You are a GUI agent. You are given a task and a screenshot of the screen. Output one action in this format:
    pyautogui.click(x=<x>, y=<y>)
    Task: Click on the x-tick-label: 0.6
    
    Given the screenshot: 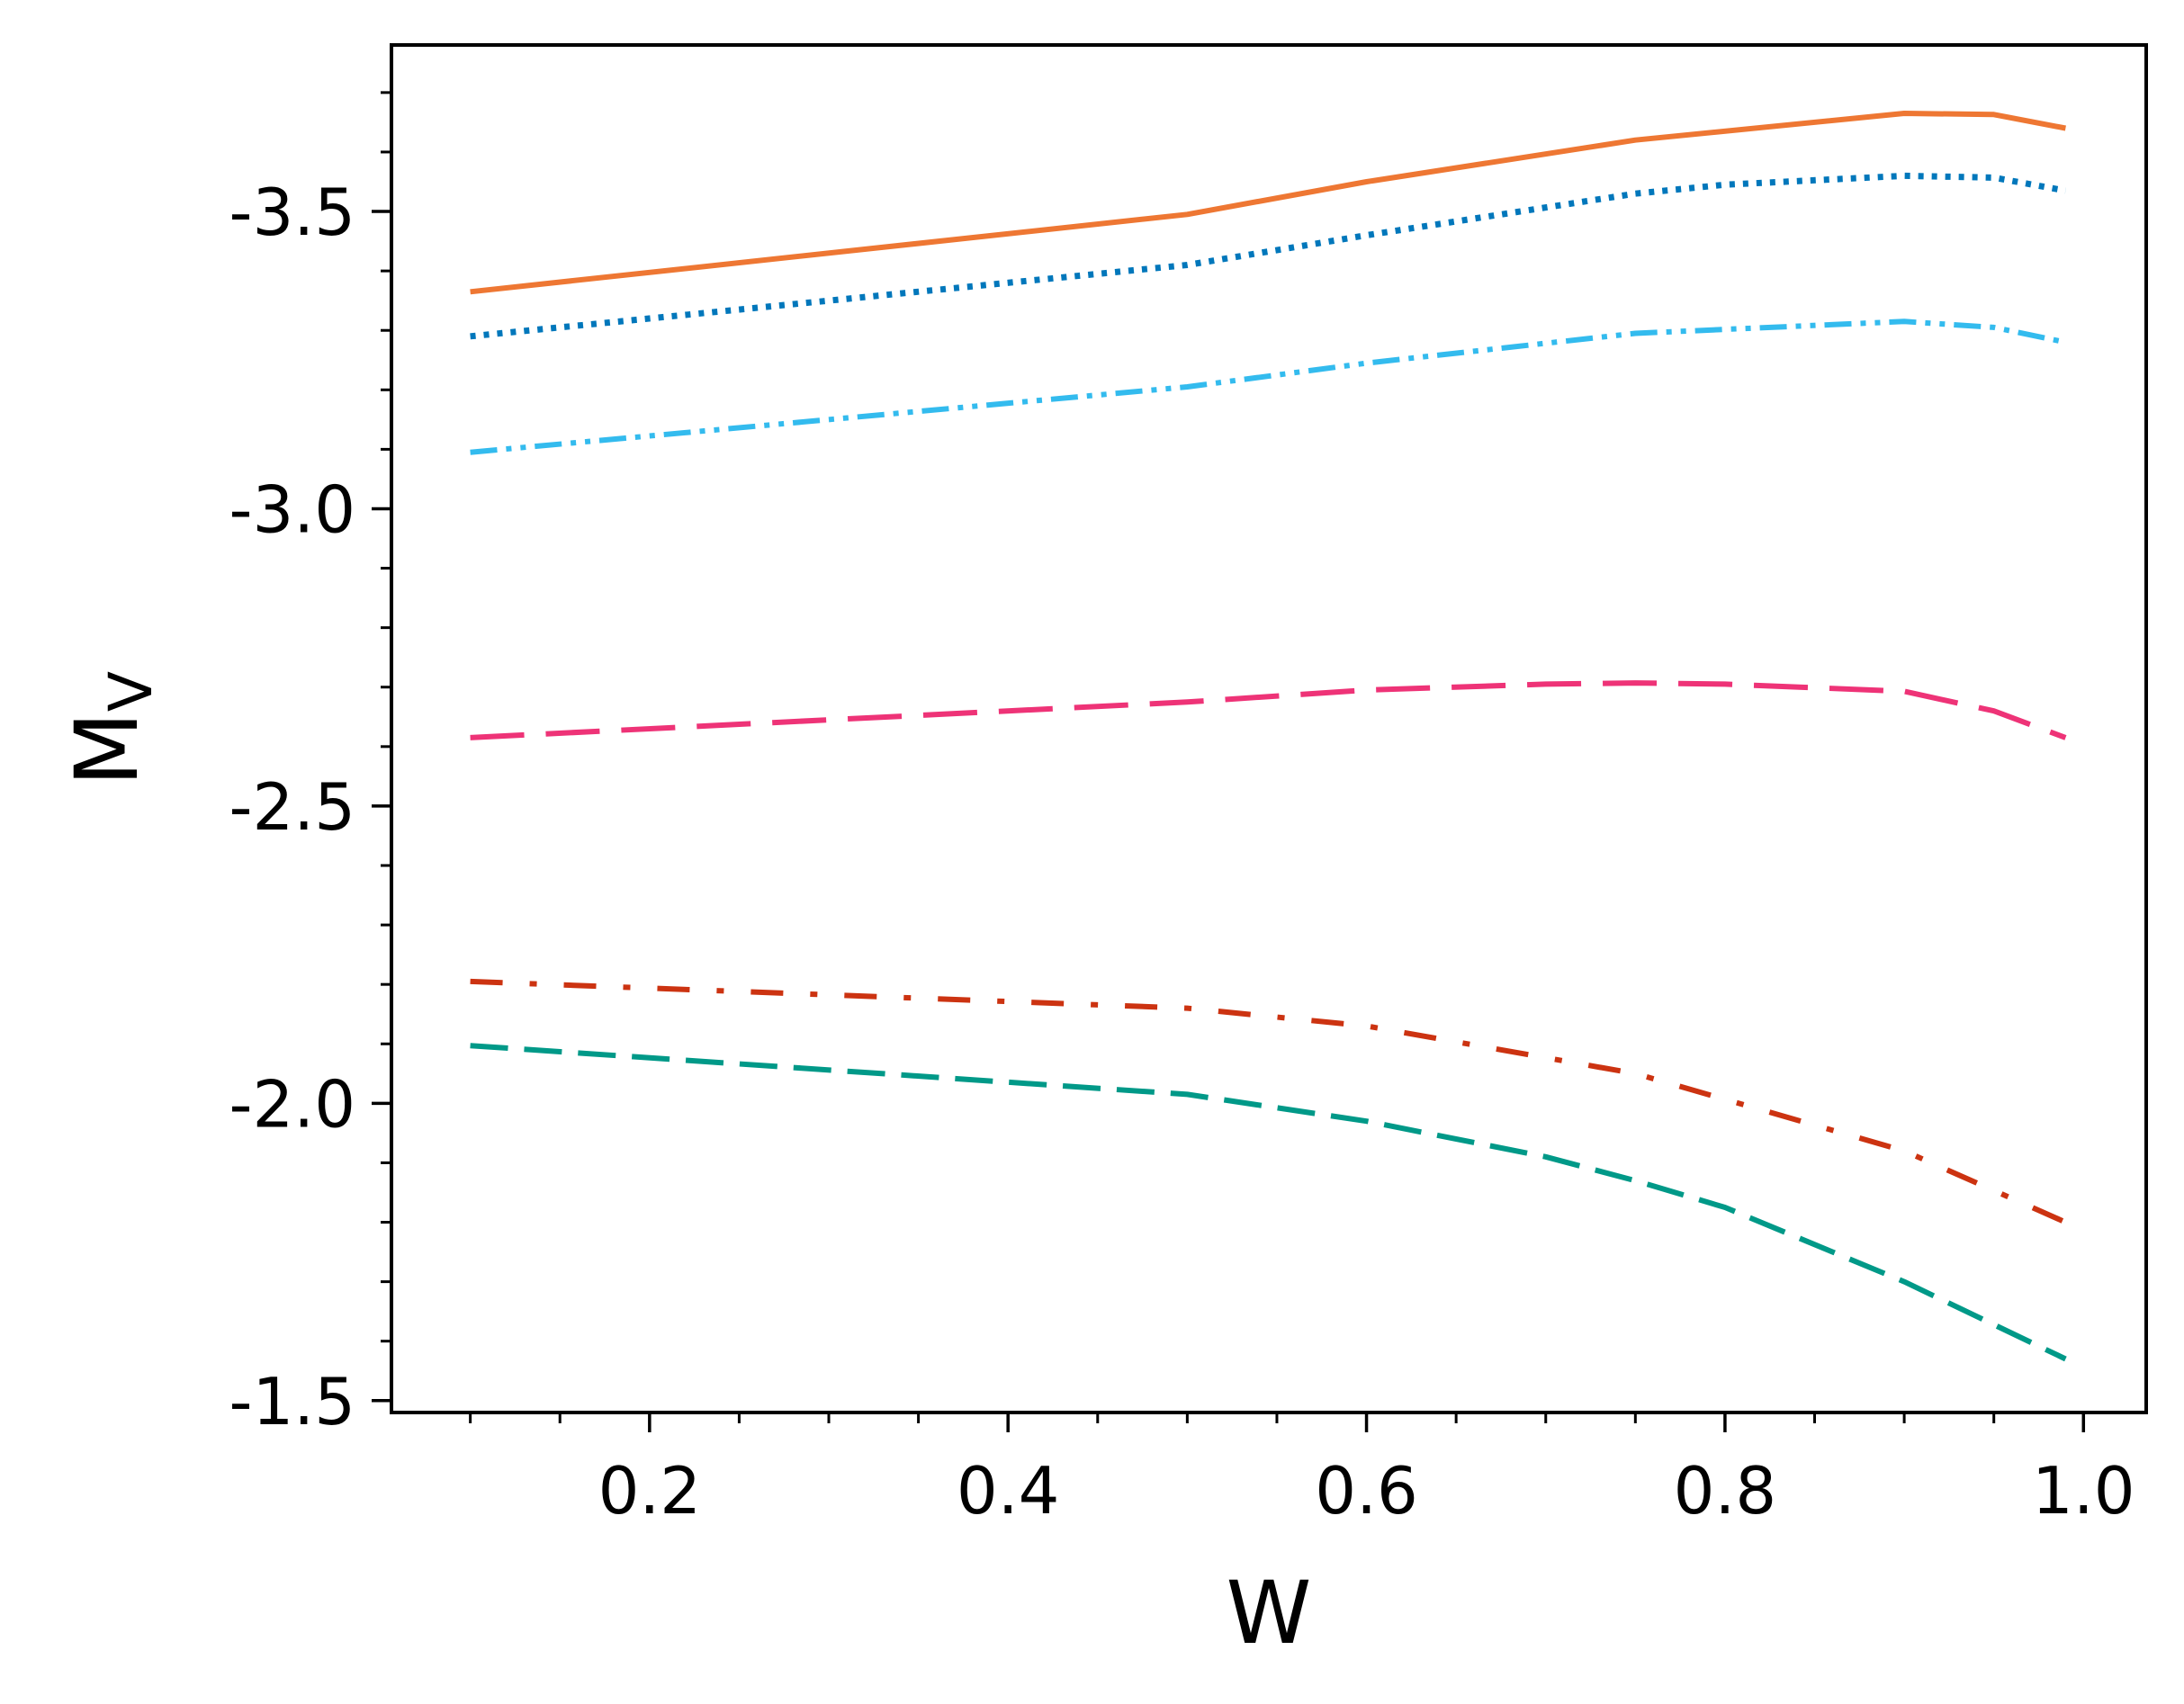 What is the action you would take?
    pyautogui.click(x=1366, y=1491)
    